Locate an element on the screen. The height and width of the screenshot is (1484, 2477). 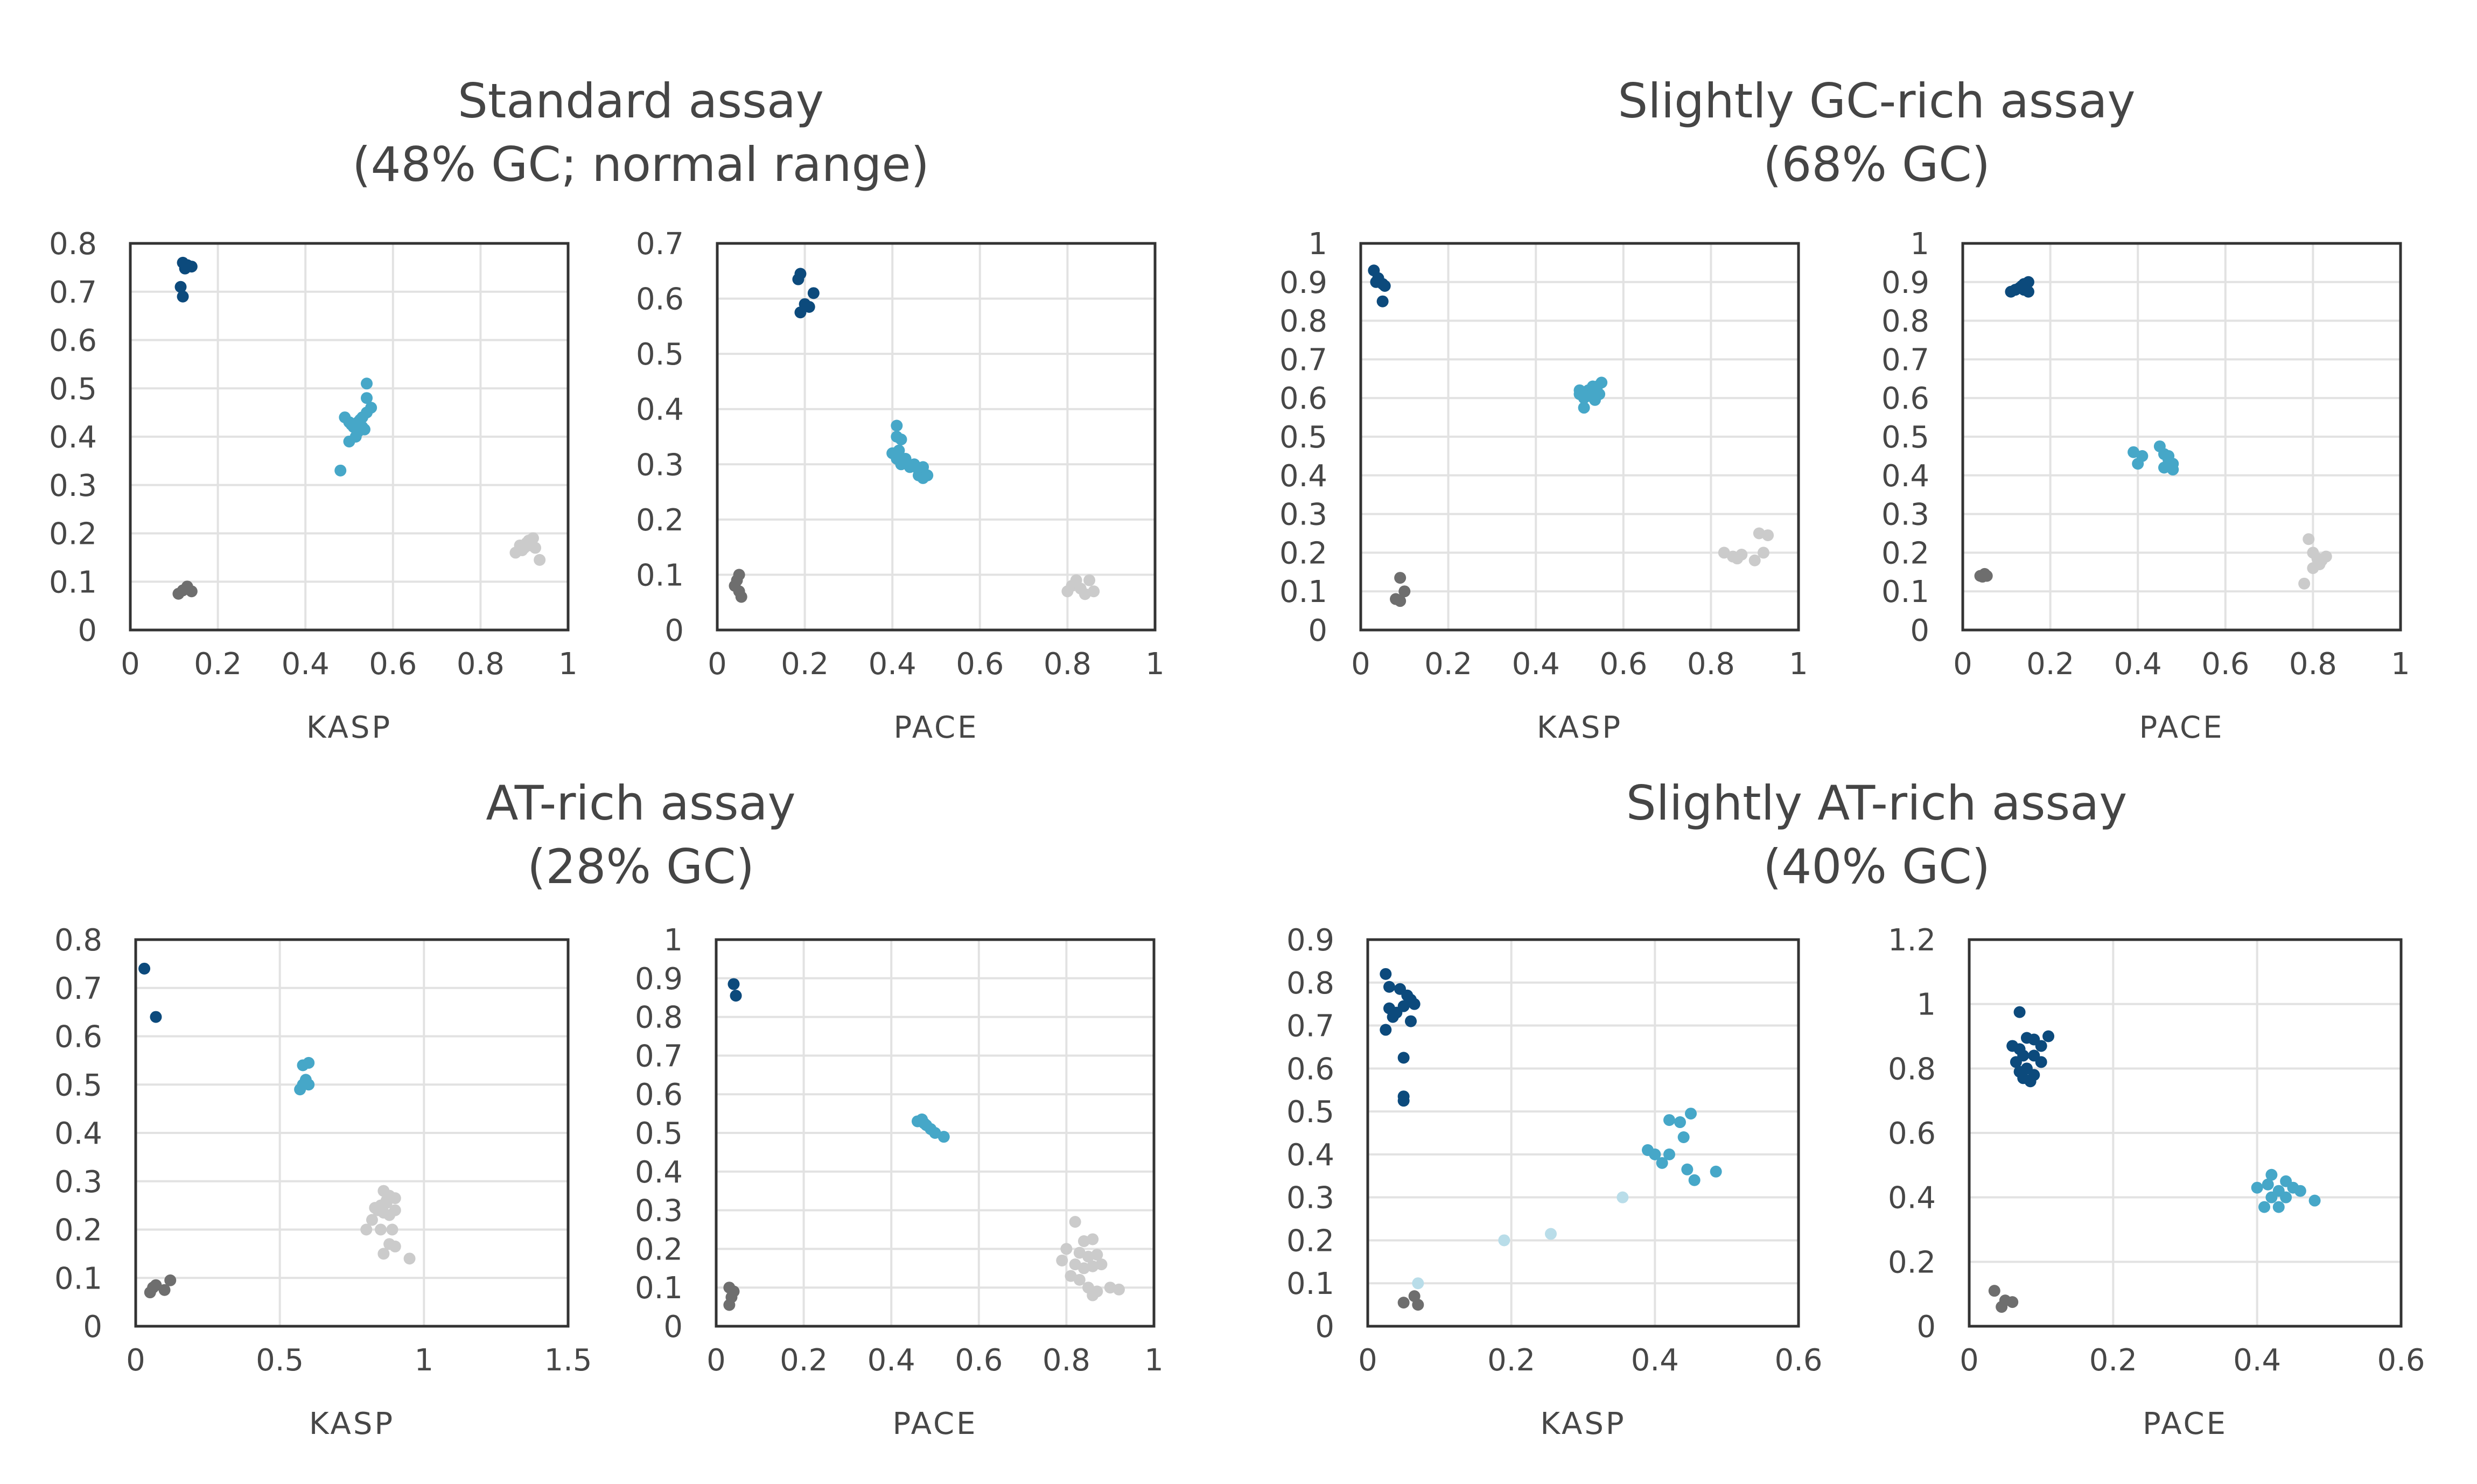
panel-2-pace-point-allele-1-homozygous is located at coordinates (2304, 583).